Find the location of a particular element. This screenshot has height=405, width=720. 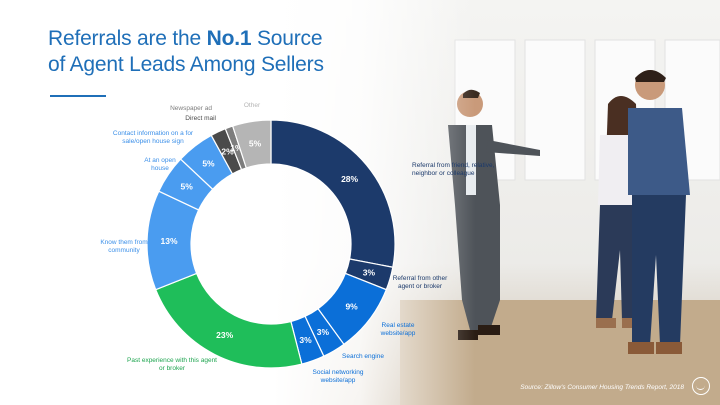

slice-value-label: 28% is located at coordinates (349, 179).